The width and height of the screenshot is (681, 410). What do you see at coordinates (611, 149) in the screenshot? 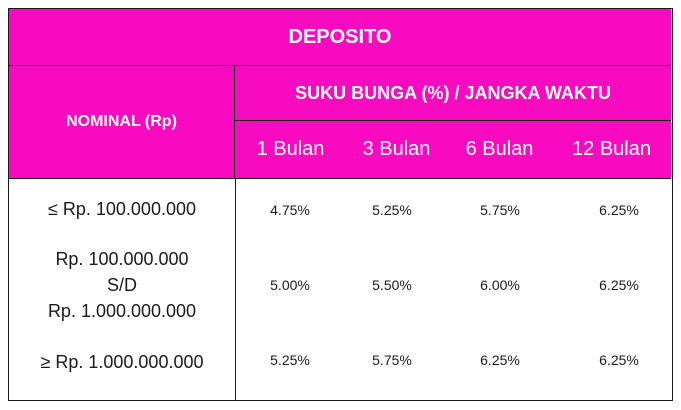
I see `period-header-12: 12 Bulan` at bounding box center [611, 149].